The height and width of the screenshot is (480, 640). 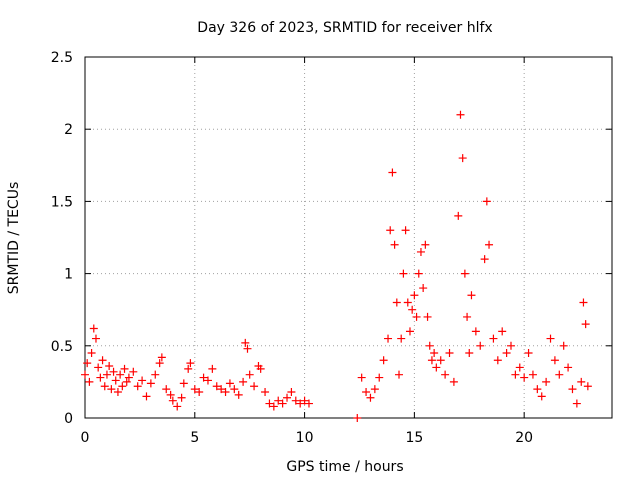 What do you see at coordinates (68, 130) in the screenshot?
I see `y-tick-label-4: 2` at bounding box center [68, 130].